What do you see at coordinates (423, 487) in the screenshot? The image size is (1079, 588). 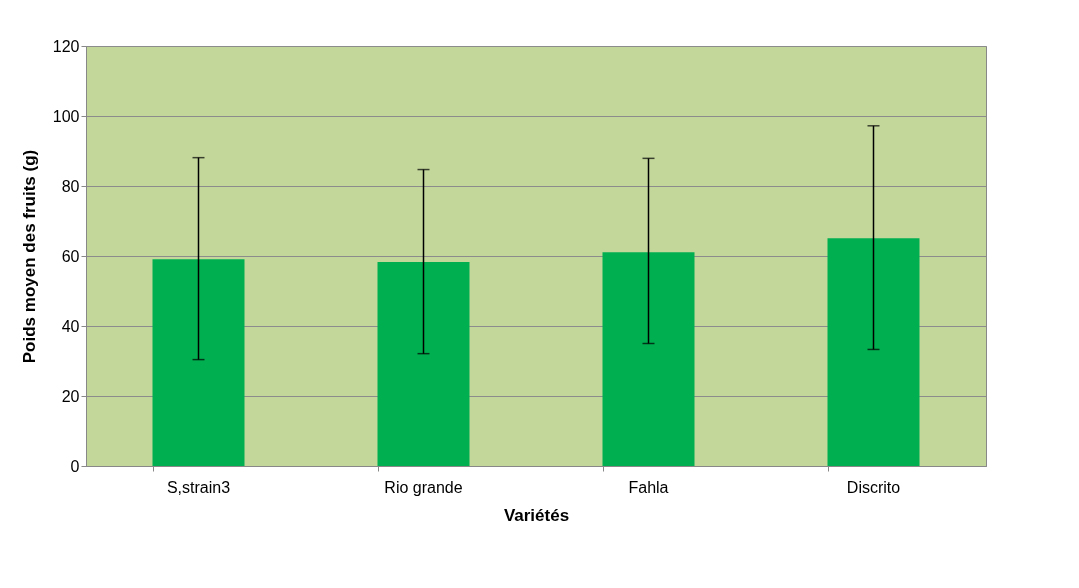 I see `x-tick-label: Rio grande` at bounding box center [423, 487].